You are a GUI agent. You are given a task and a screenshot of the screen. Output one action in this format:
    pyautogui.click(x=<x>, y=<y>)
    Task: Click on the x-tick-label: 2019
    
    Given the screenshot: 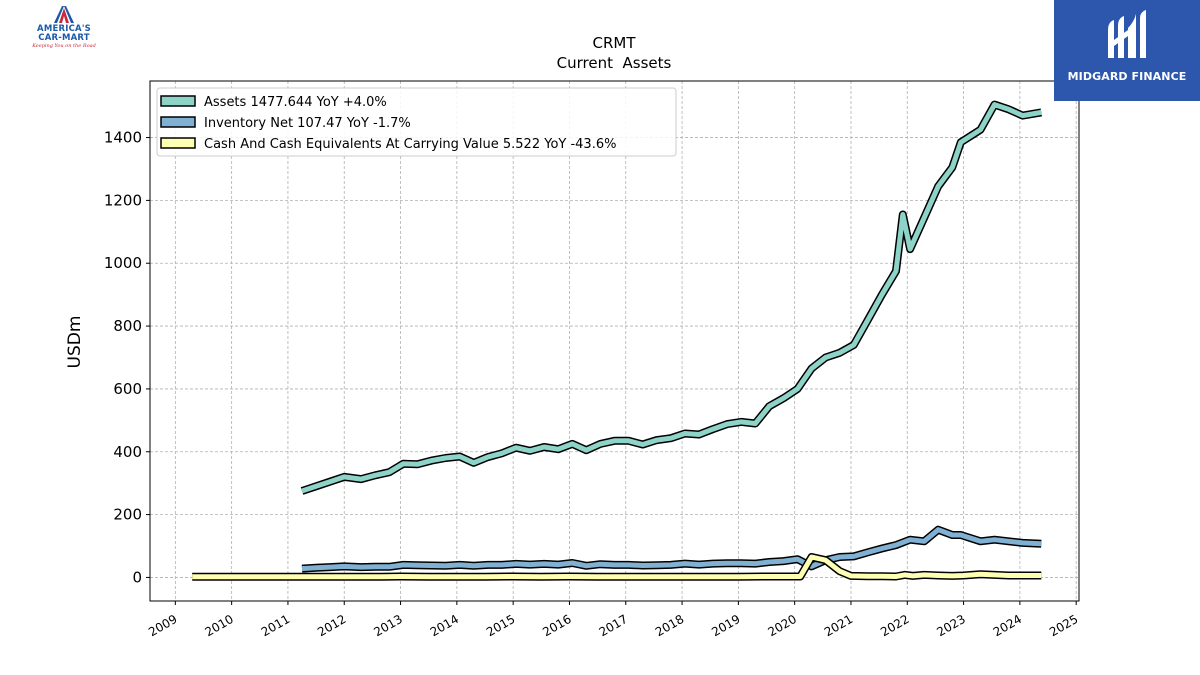 What is the action you would take?
    pyautogui.click(x=725, y=625)
    